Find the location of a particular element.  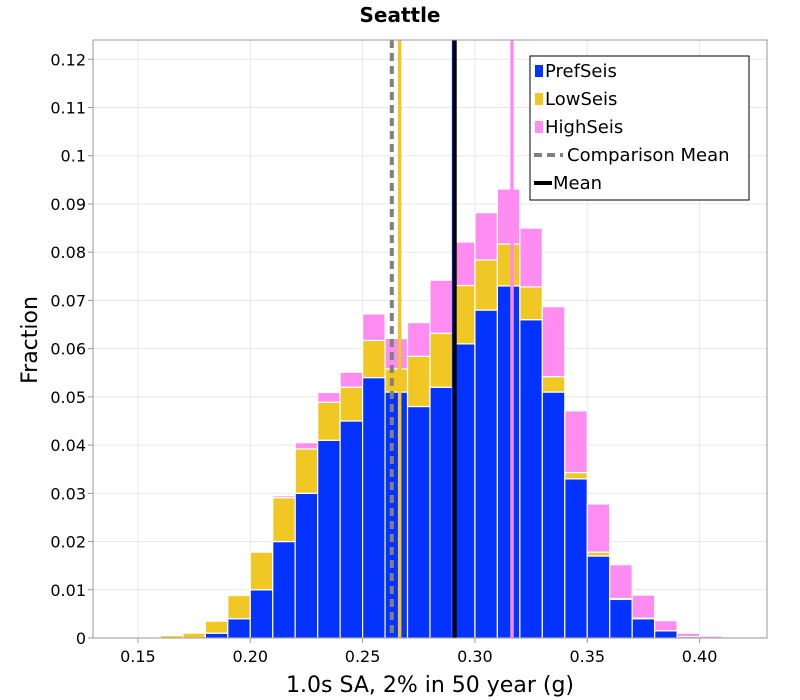

x-tick-label: 0.30 is located at coordinates (475, 656).